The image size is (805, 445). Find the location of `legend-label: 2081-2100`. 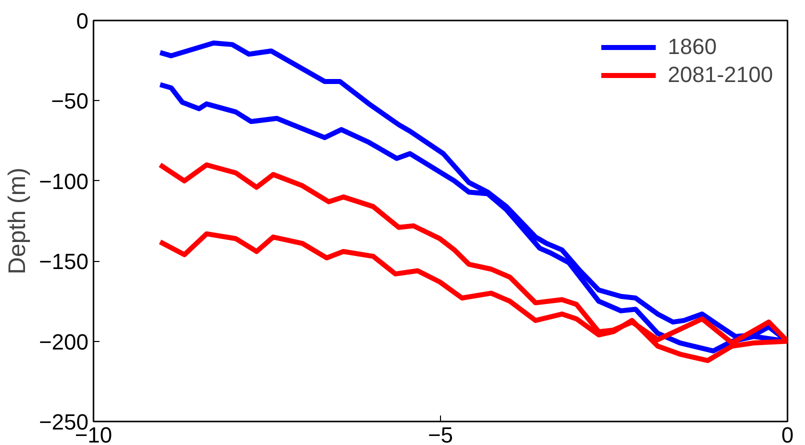

legend-label: 2081-2100 is located at coordinates (720, 75).